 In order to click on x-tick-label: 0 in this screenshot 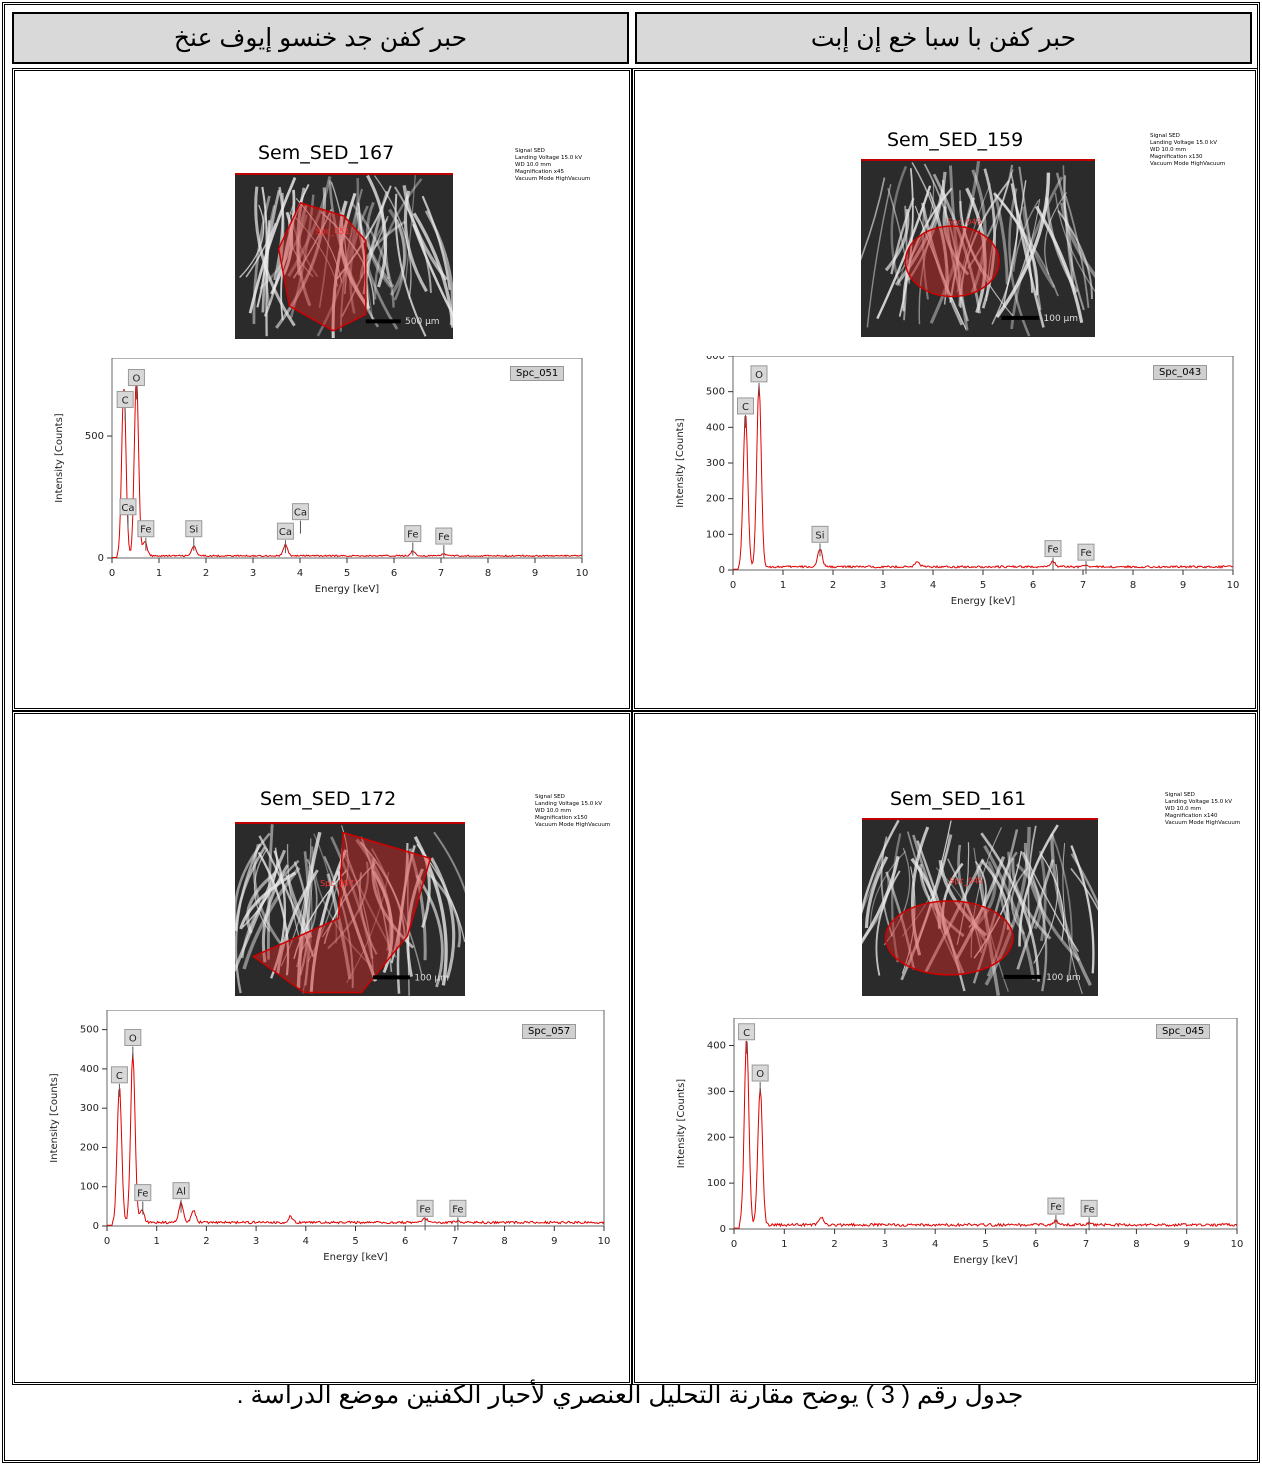, I will do `click(733, 585)`.